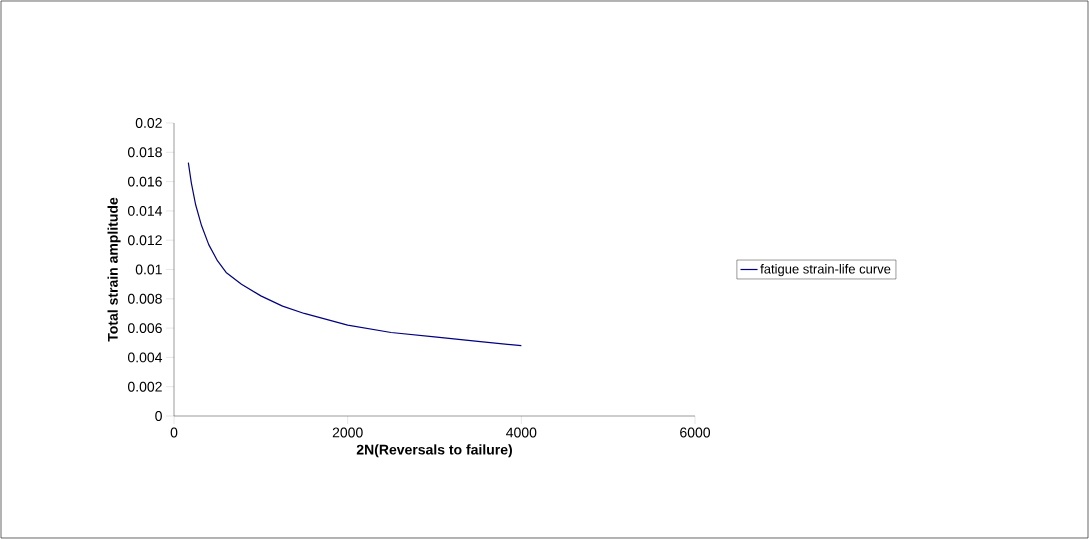 Image resolution: width=1089 pixels, height=539 pixels. Describe the element at coordinates (521, 432) in the screenshot. I see `x-tick-label: 4000` at that location.